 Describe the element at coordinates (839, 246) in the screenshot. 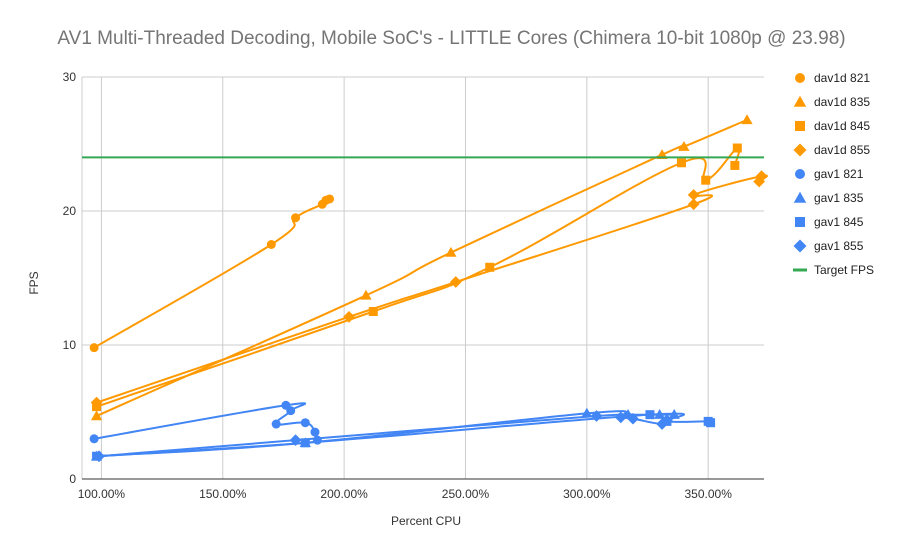

I see `legend-label-gav1-855: gav1 855` at that location.